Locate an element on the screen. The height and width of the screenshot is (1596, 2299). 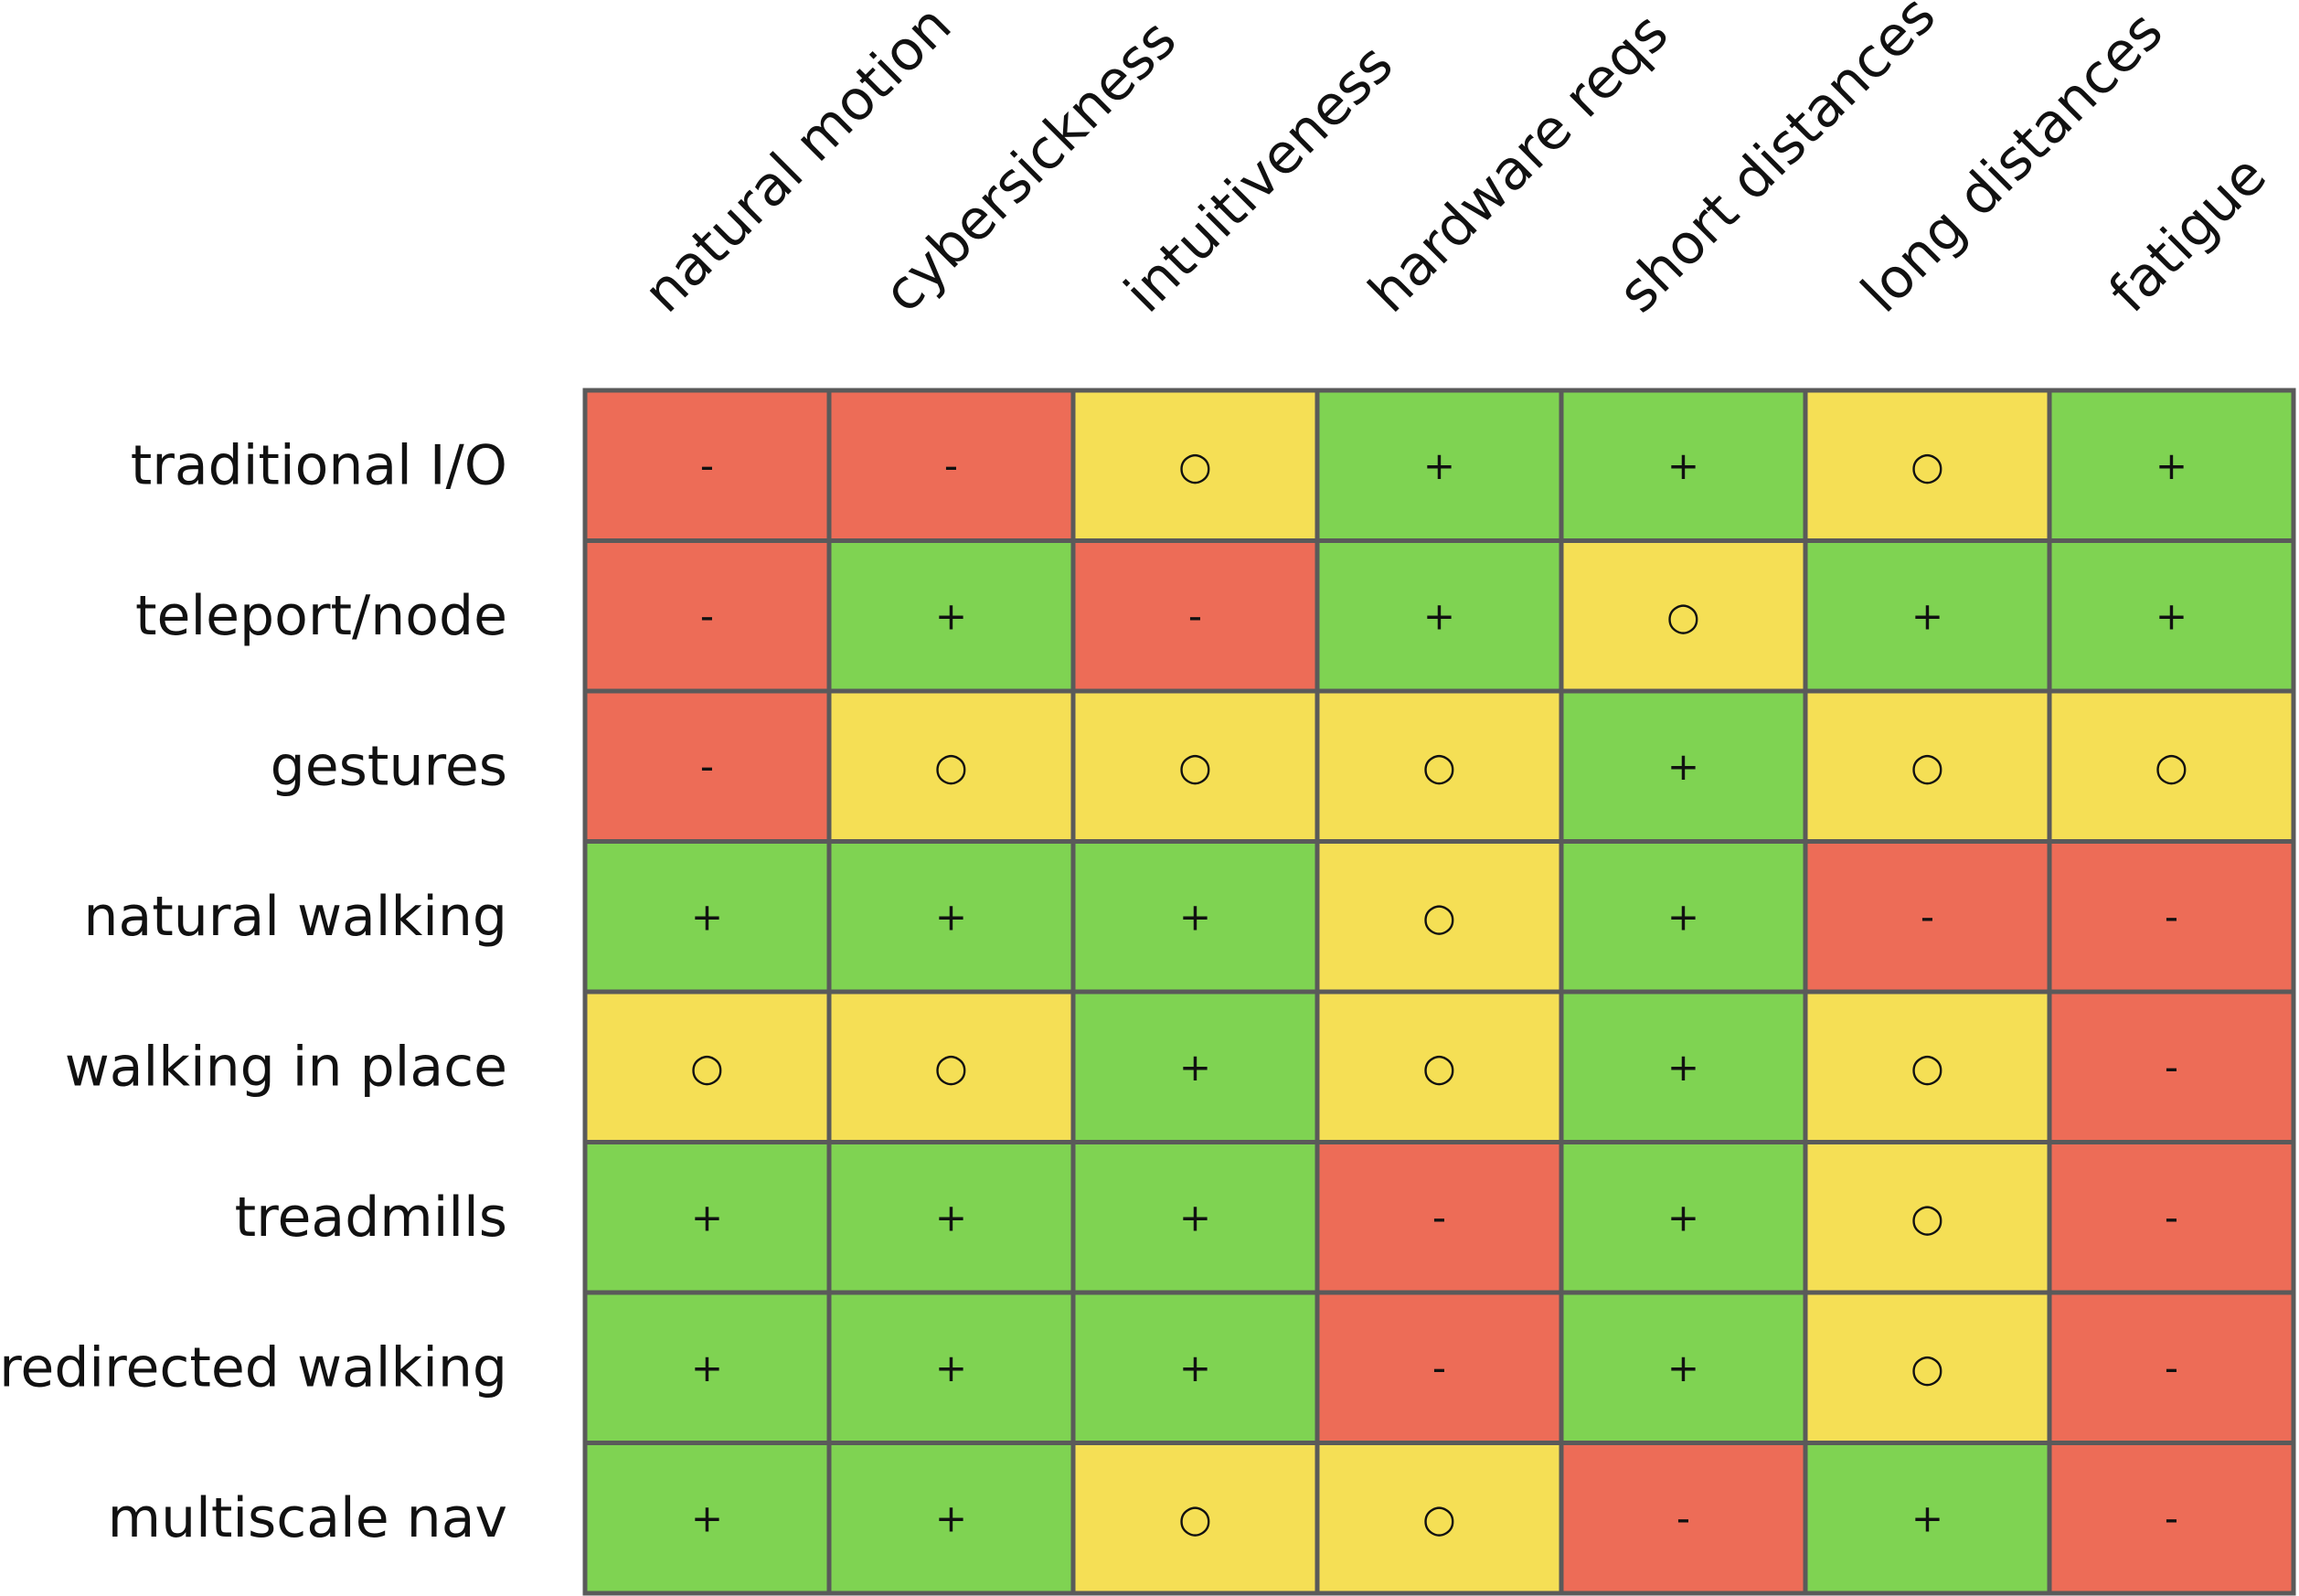
row-label-treadmills: treadmills is located at coordinates (371, 1218).